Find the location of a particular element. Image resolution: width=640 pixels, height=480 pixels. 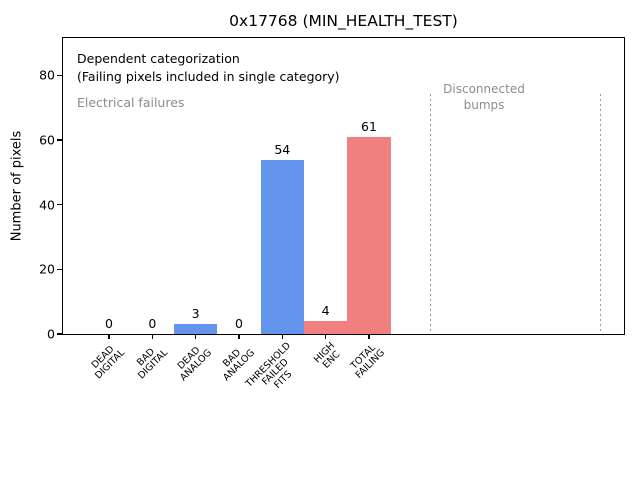

x-tick-label-text: TOTAL FAILING is located at coordinates (368, 362).